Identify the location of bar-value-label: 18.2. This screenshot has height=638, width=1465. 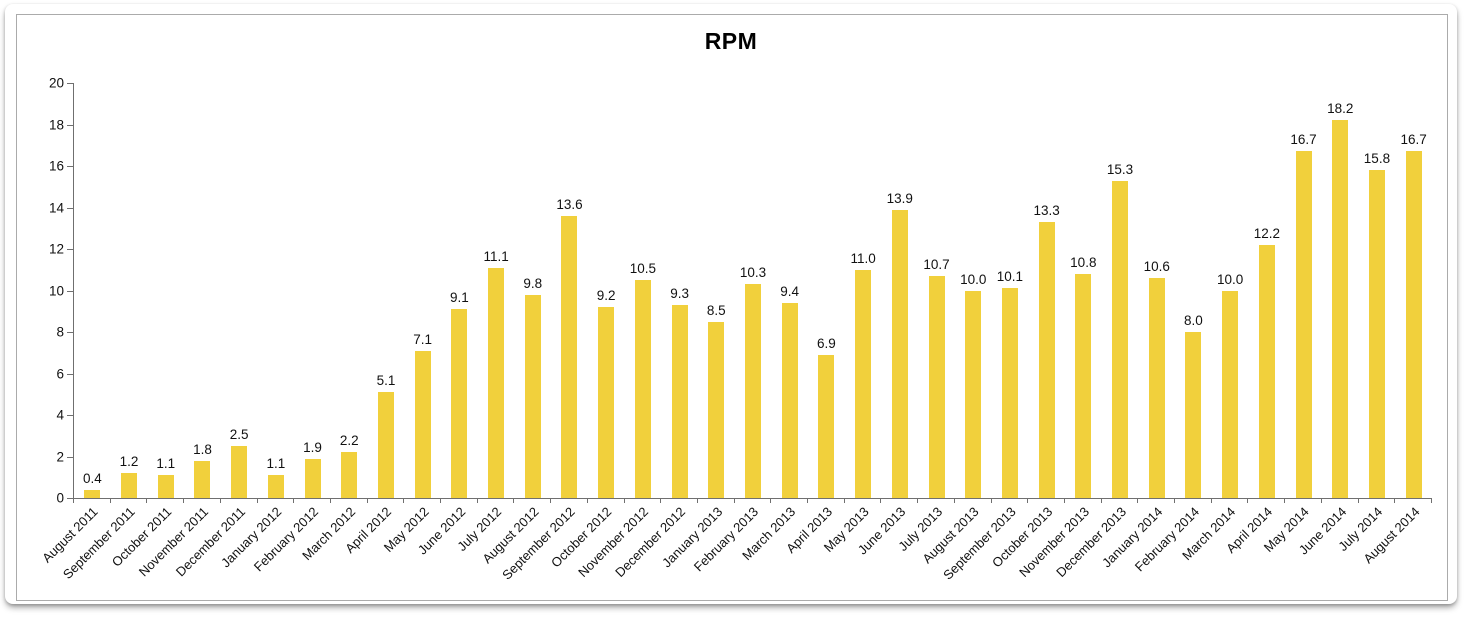
(1340, 109).